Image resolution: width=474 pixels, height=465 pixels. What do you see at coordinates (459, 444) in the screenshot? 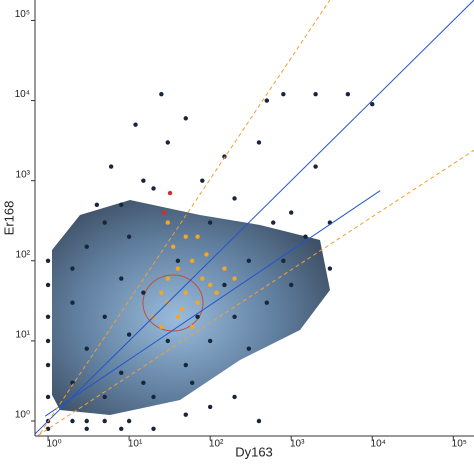
I see `x-tick-label: 10⁵` at bounding box center [459, 444].